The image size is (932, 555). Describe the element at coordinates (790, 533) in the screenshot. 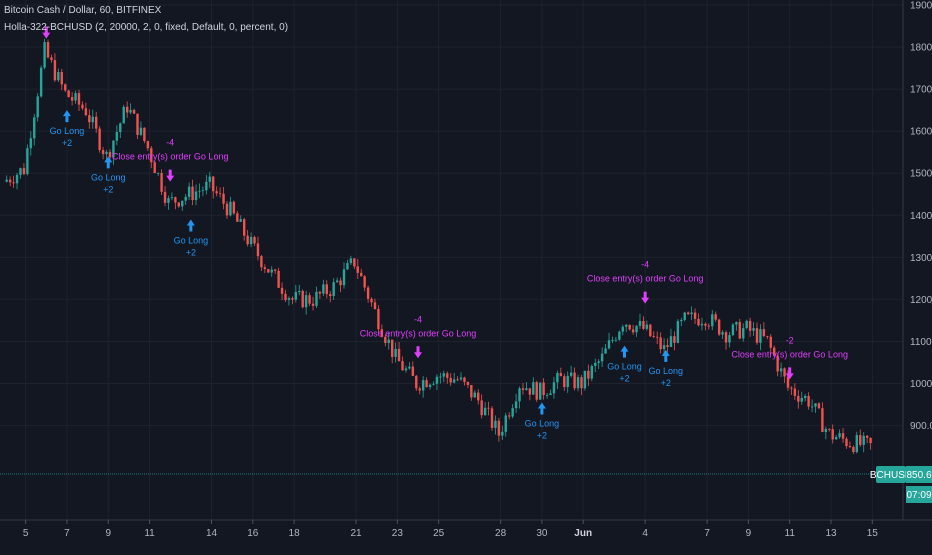

I see `time-tick-label: 11` at that location.